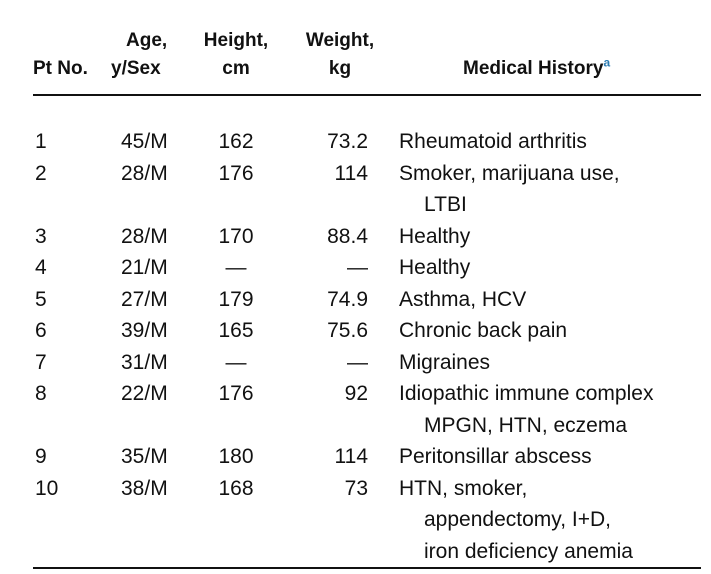 This screenshot has width=711, height=574. What do you see at coordinates (41, 141) in the screenshot?
I see `cell-pt-no: 1` at bounding box center [41, 141].